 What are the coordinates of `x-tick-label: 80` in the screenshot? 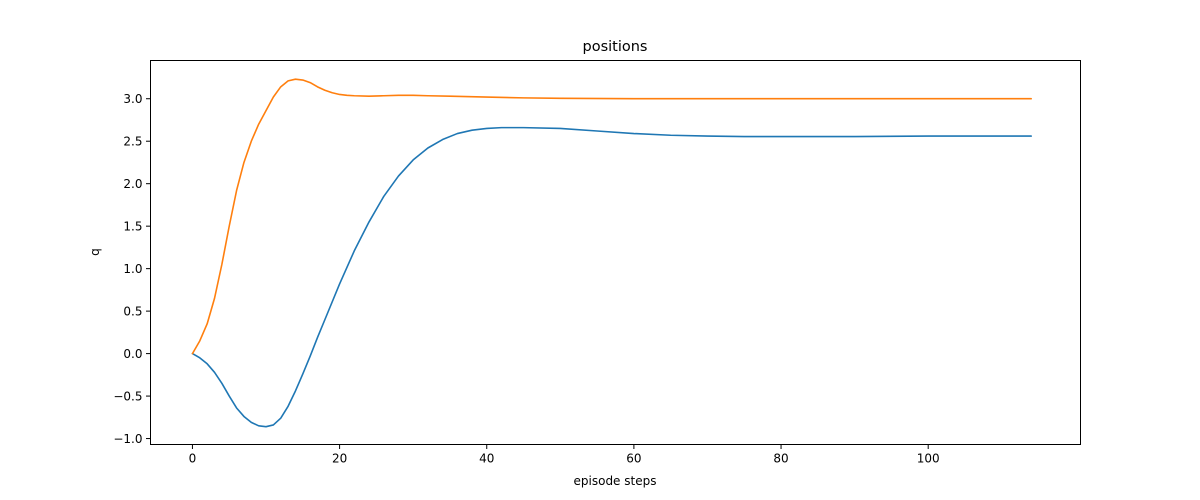 It's located at (780, 459).